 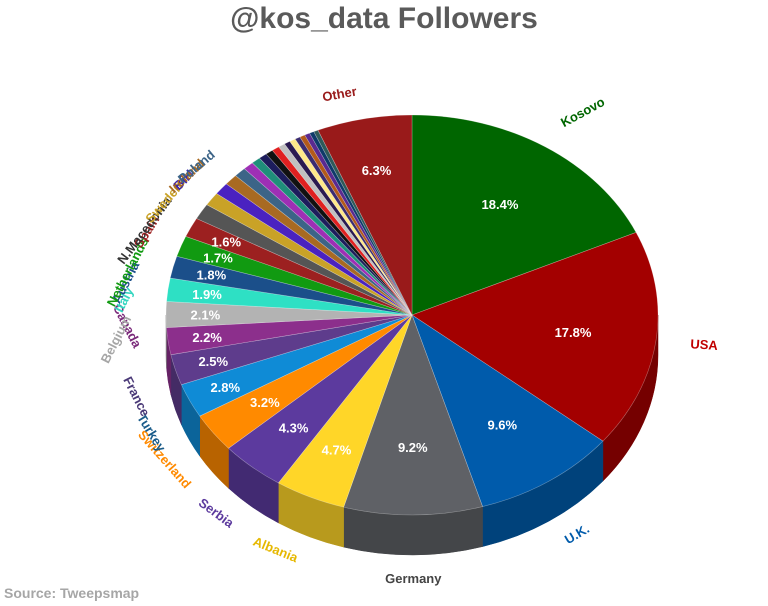 I want to click on value-label-other: 6.3%, so click(x=377, y=170).